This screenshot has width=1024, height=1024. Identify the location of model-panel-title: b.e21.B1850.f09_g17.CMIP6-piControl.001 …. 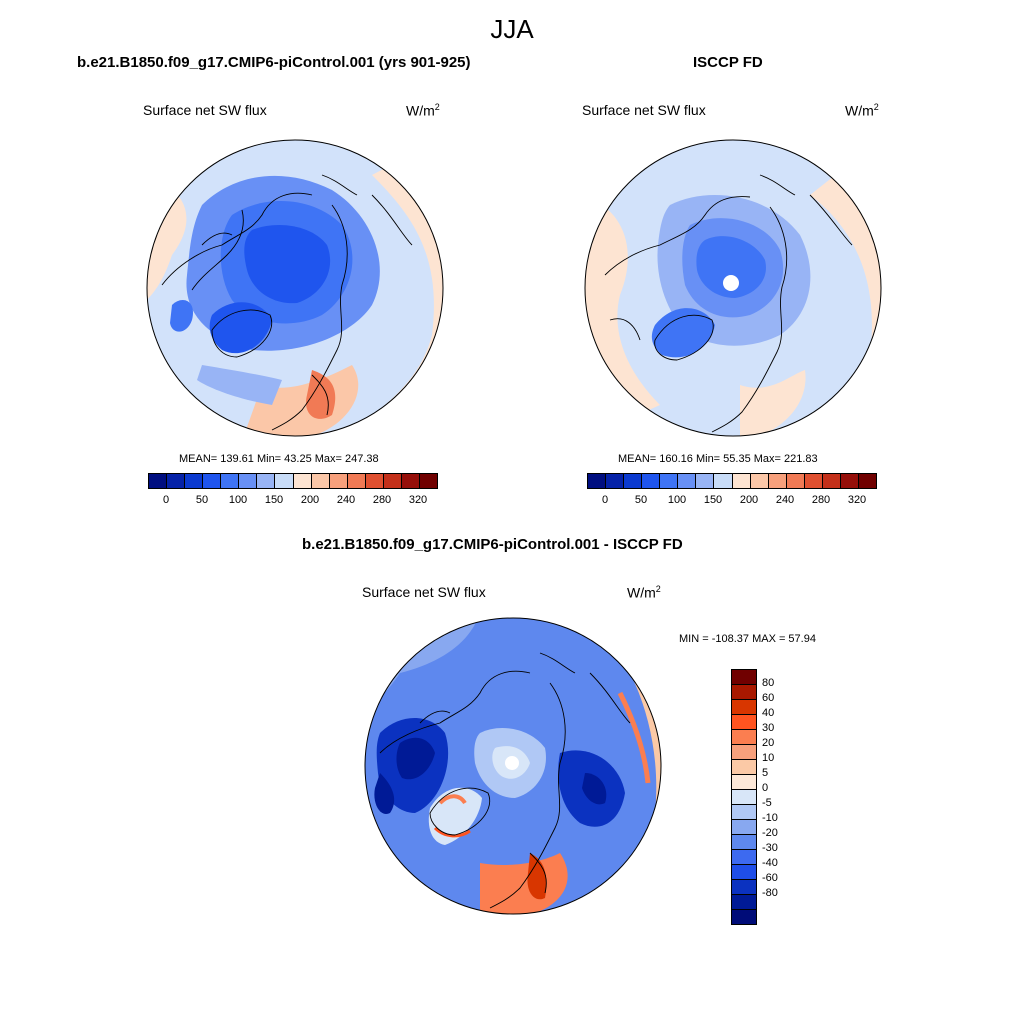
(274, 62).